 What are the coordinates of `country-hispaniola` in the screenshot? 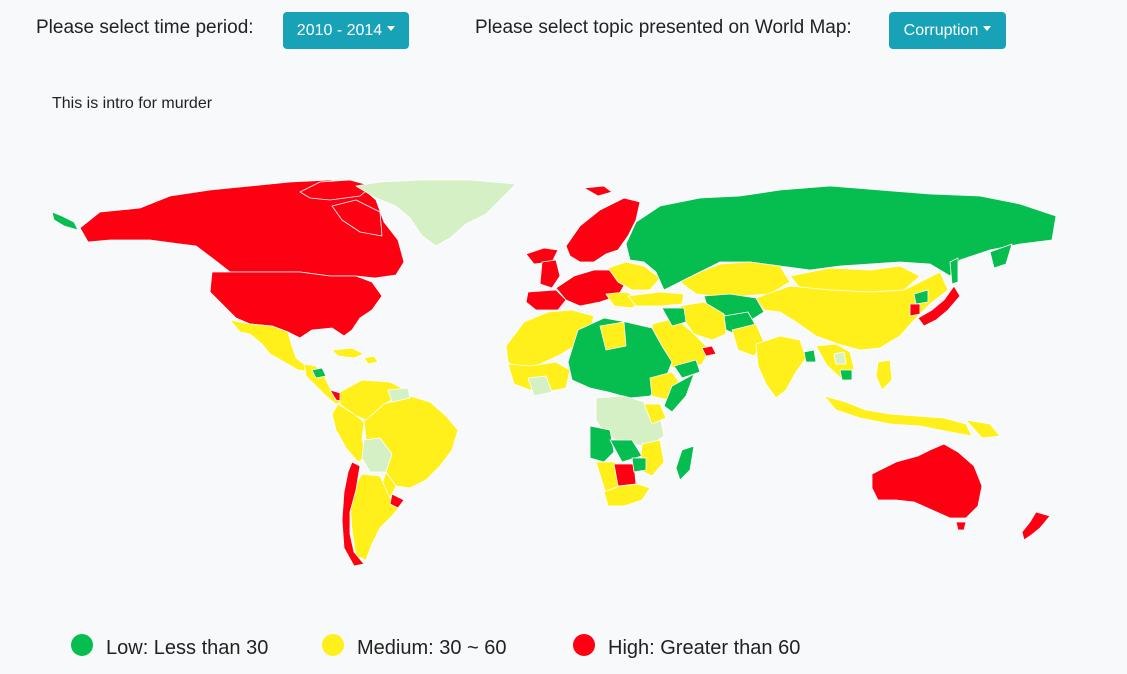 It's located at (371, 360).